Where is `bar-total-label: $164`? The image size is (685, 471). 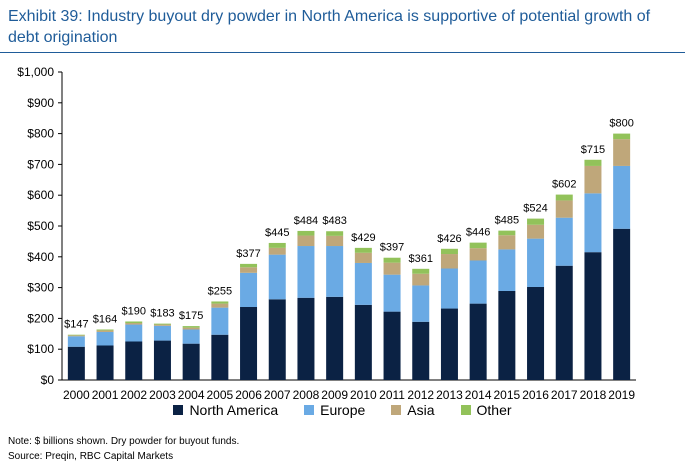
bar-total-label: $164 is located at coordinates (105, 319).